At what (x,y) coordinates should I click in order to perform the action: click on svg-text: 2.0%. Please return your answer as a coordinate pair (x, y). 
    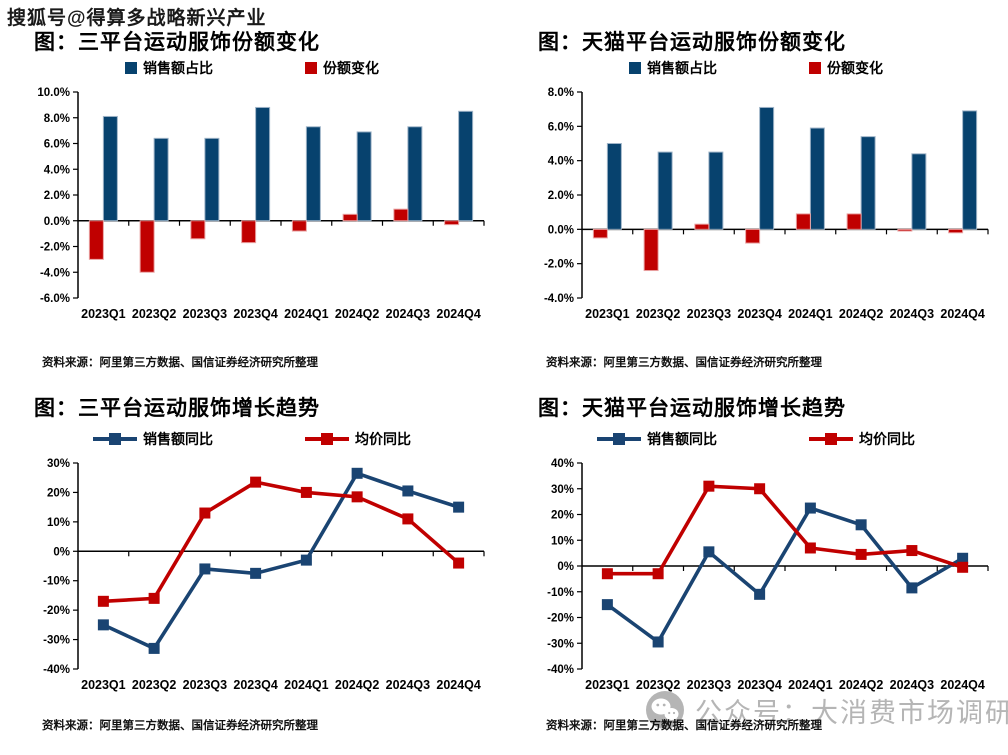
    Looking at the image, I should click on (57, 196).